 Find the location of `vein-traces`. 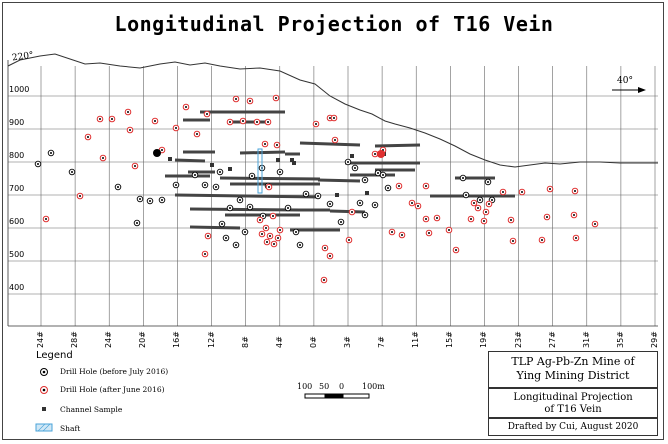

vein-traces is located at coordinates (340, 171).